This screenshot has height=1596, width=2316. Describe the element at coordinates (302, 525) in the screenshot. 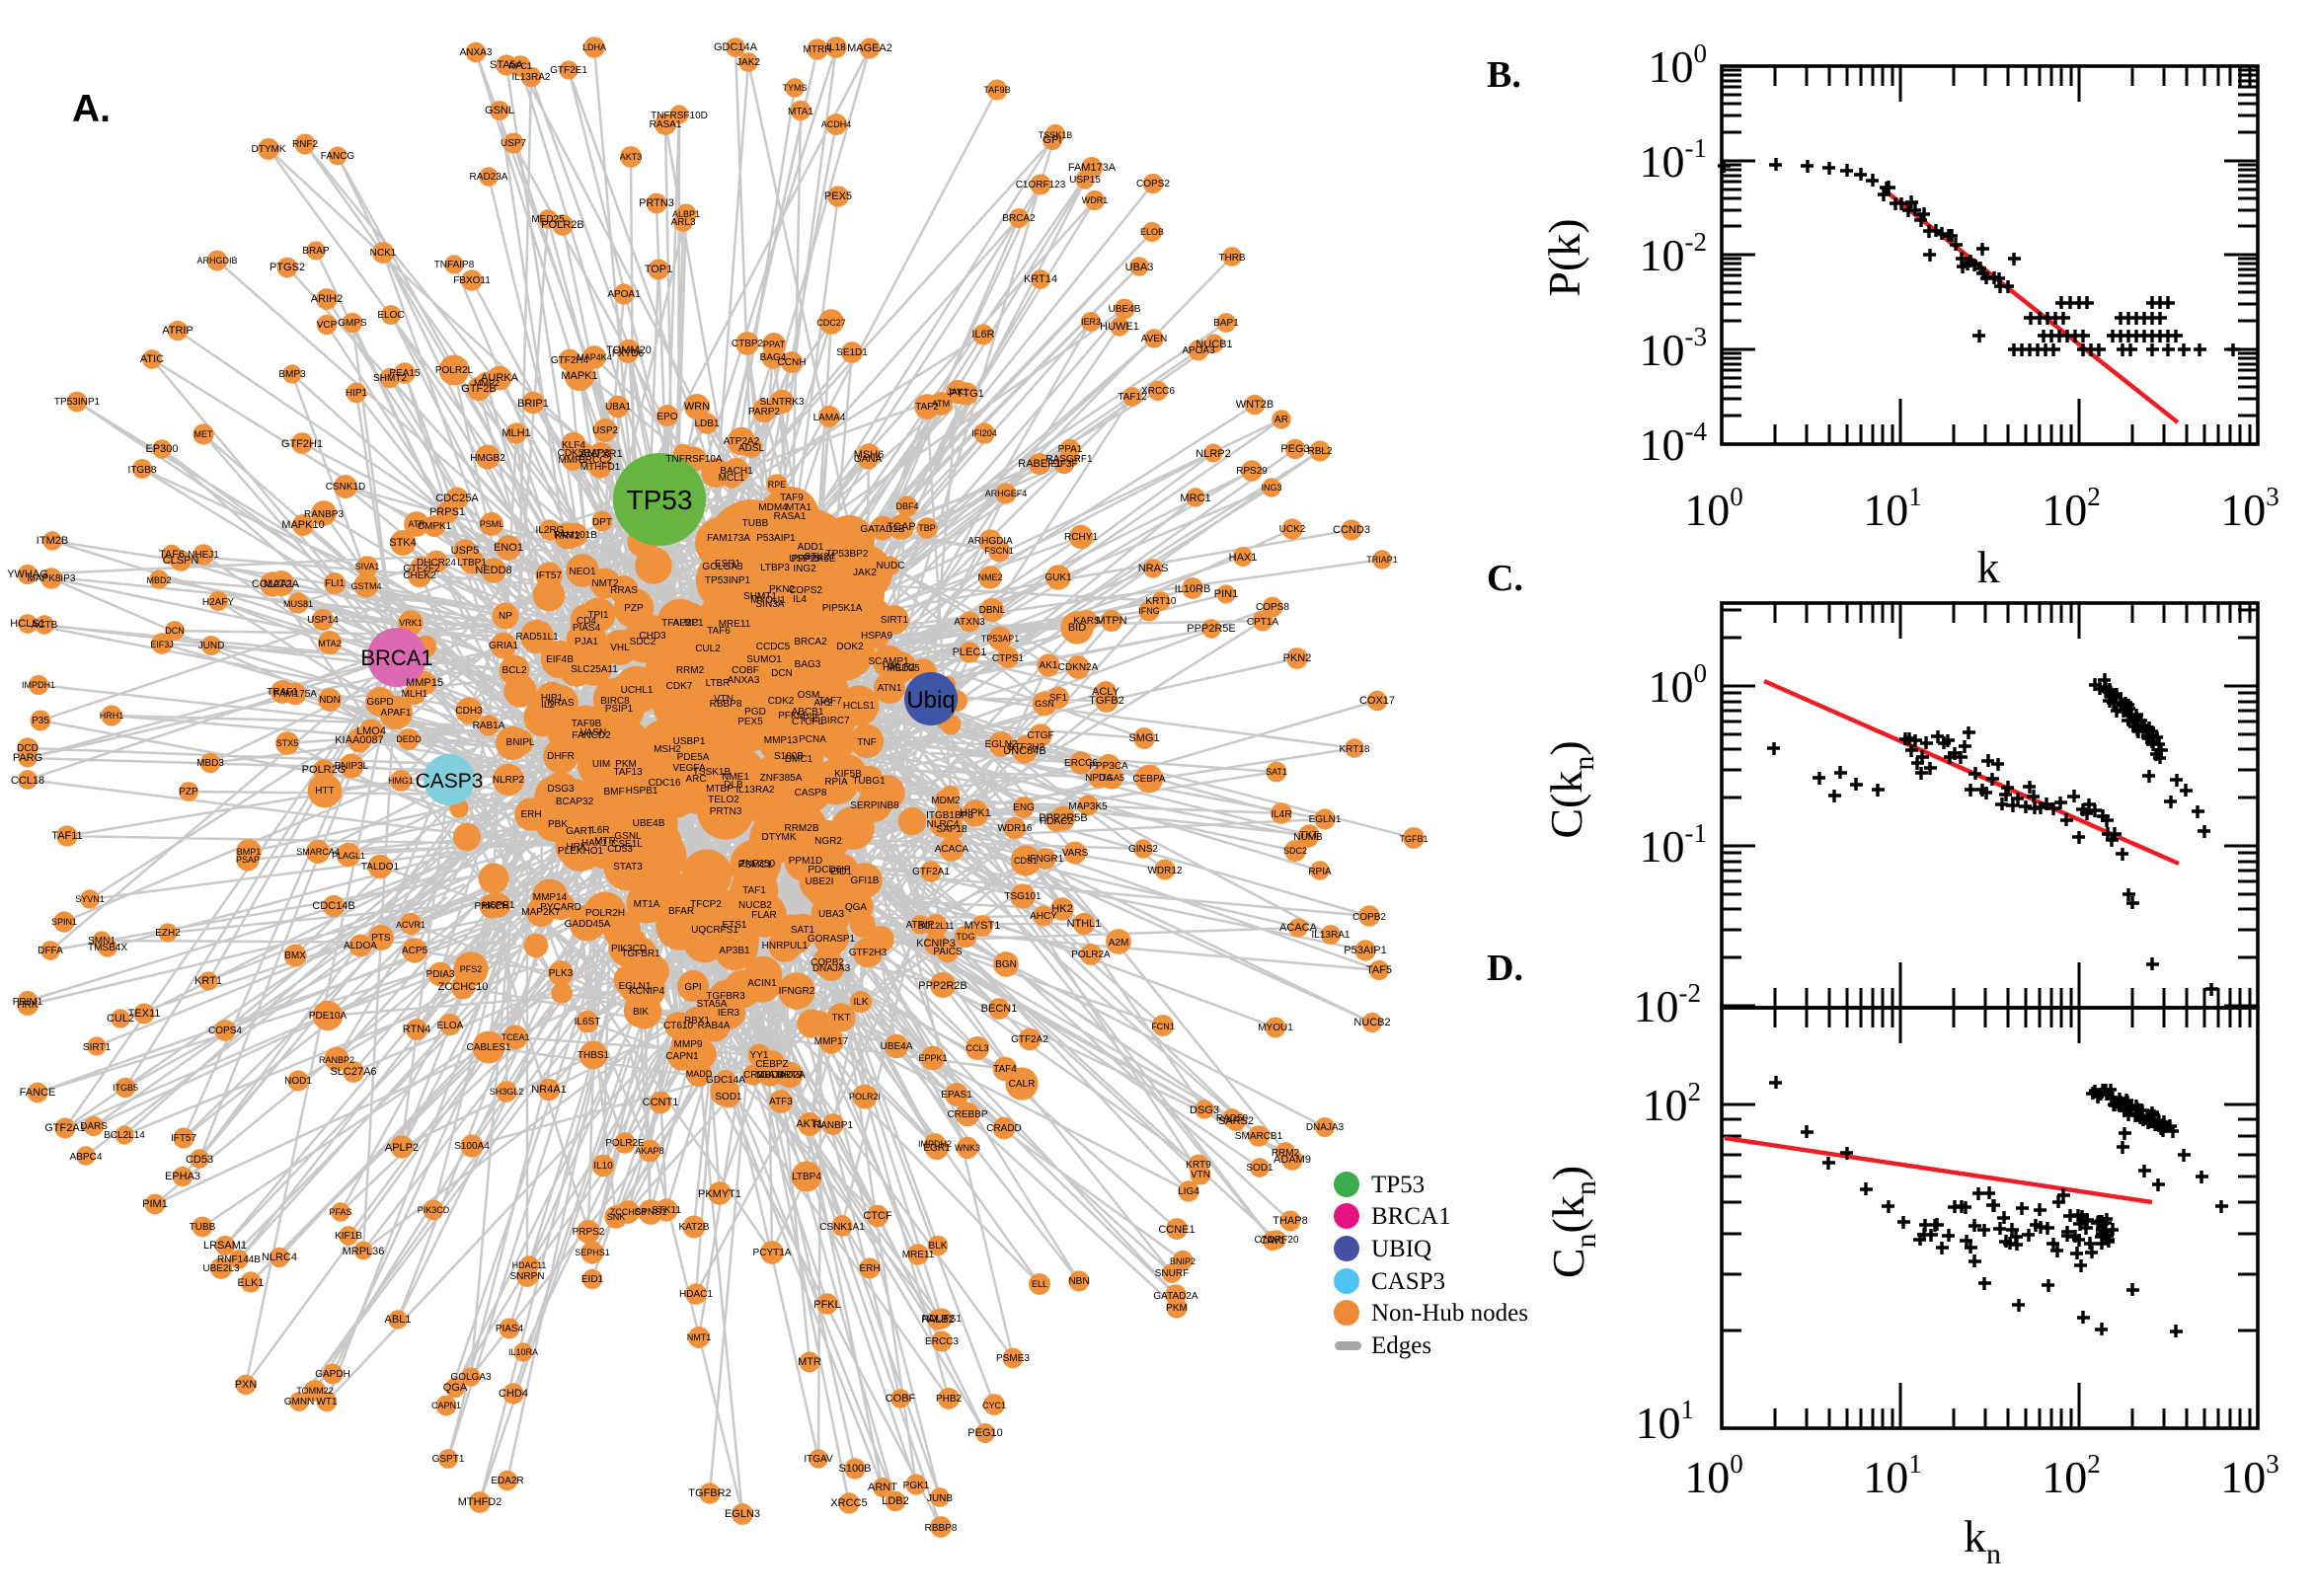

I see `svg-text: MAPK10` at that location.